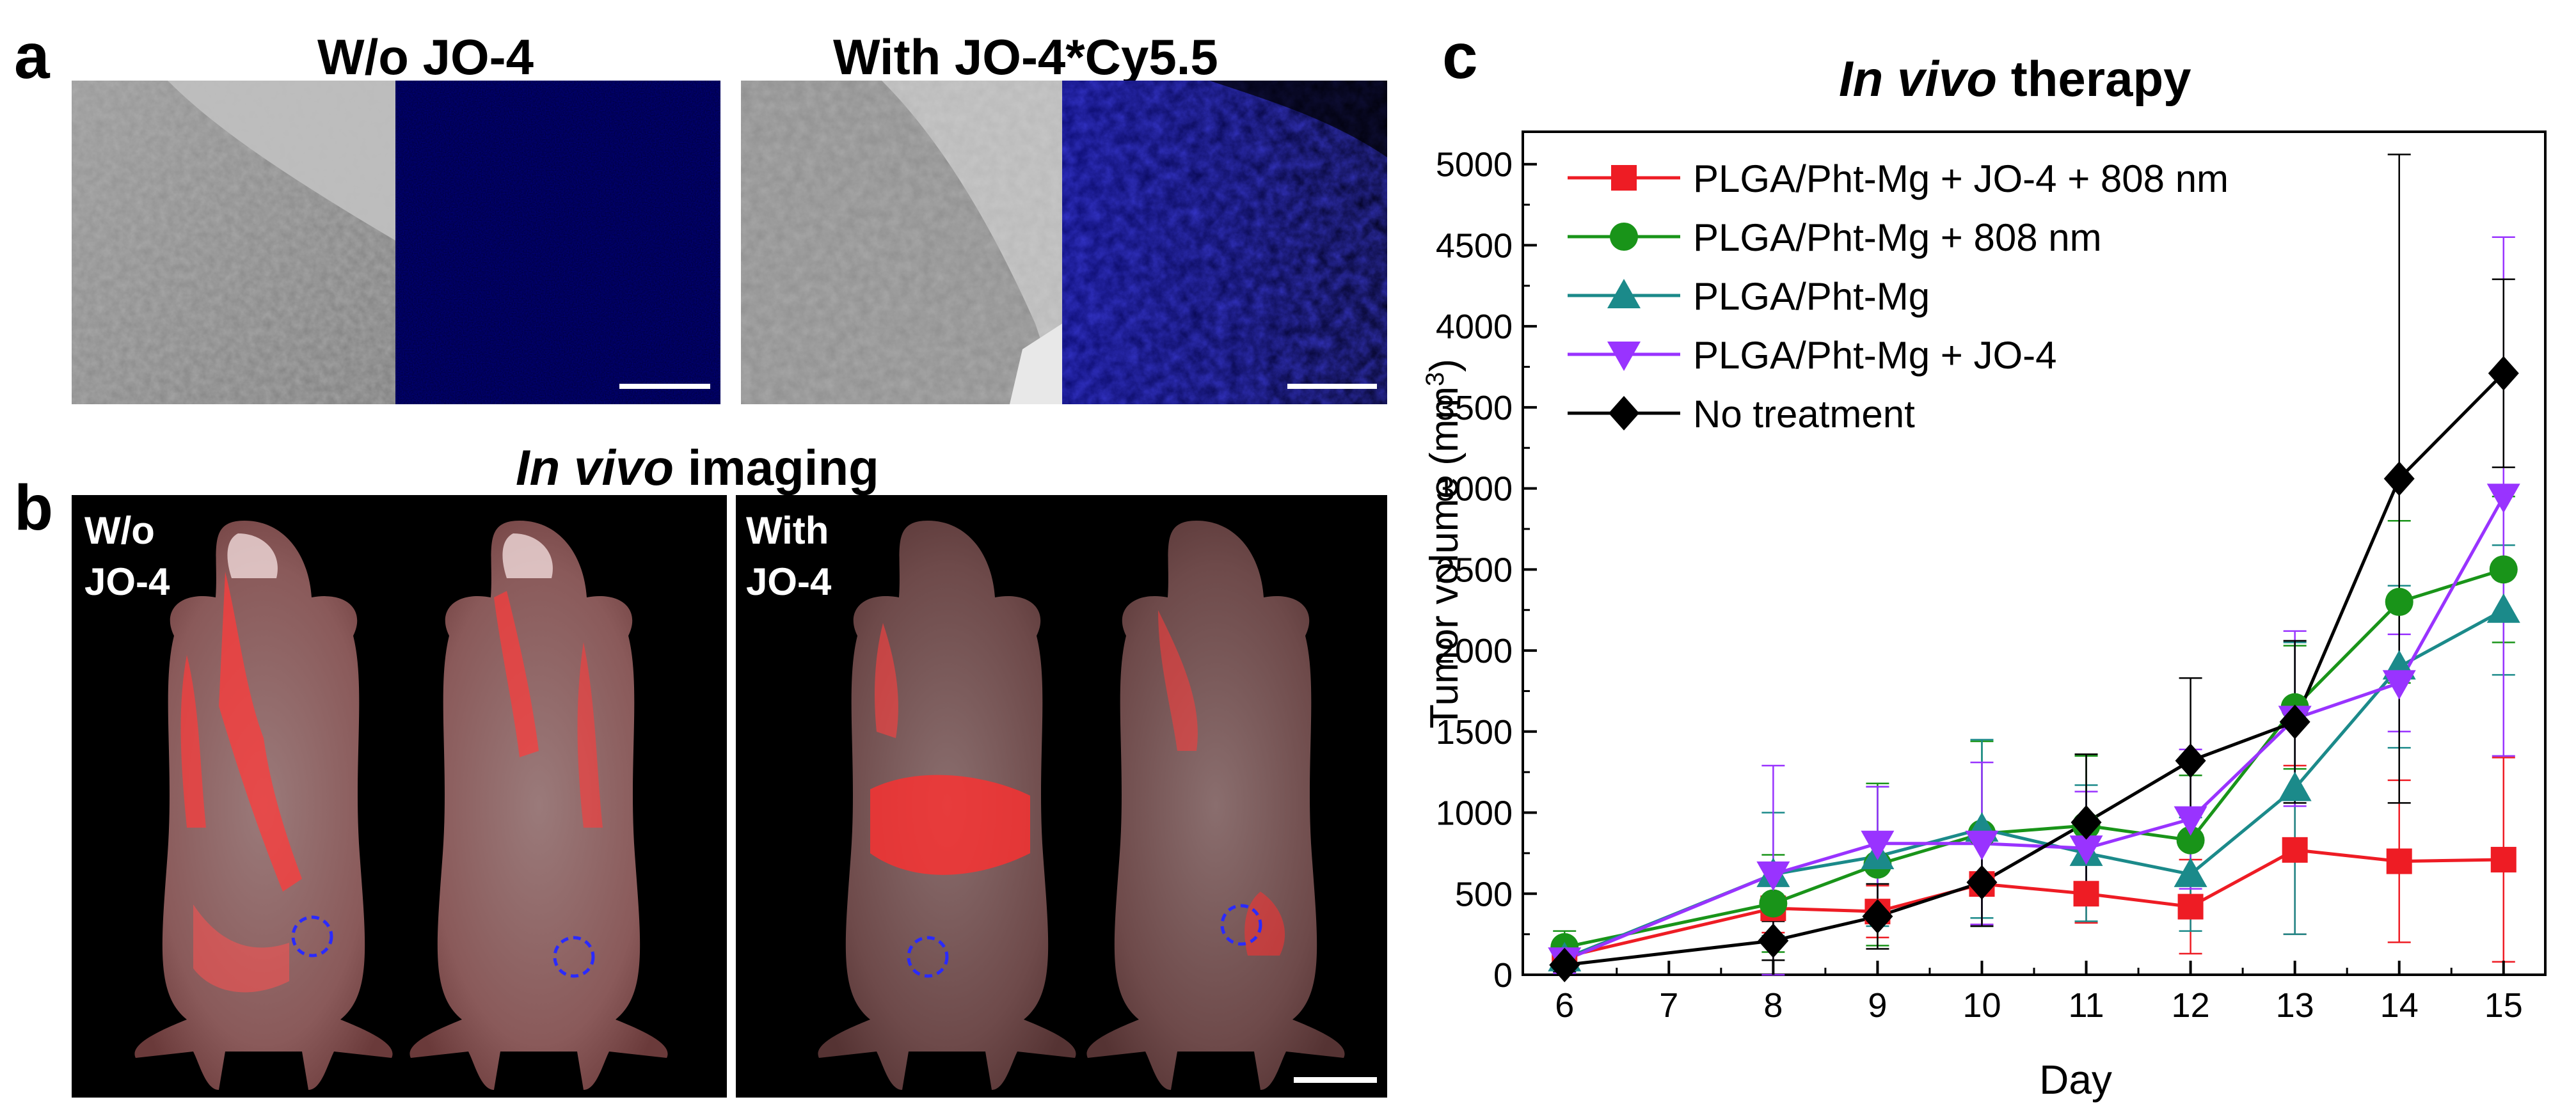 The image size is (2576, 1111). What do you see at coordinates (1475, 408) in the screenshot?
I see `y-tick-label: 3500` at bounding box center [1475, 408].